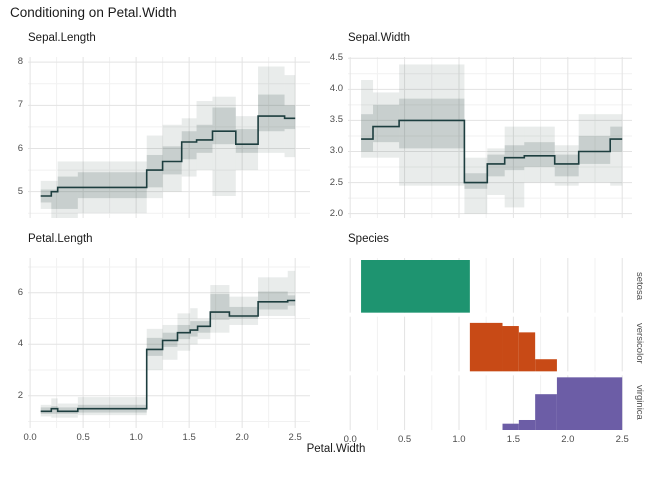 The height and width of the screenshot is (480, 672). What do you see at coordinates (336, 151) in the screenshot?
I see `y-tick-label-sepal-width: 3.0` at bounding box center [336, 151].